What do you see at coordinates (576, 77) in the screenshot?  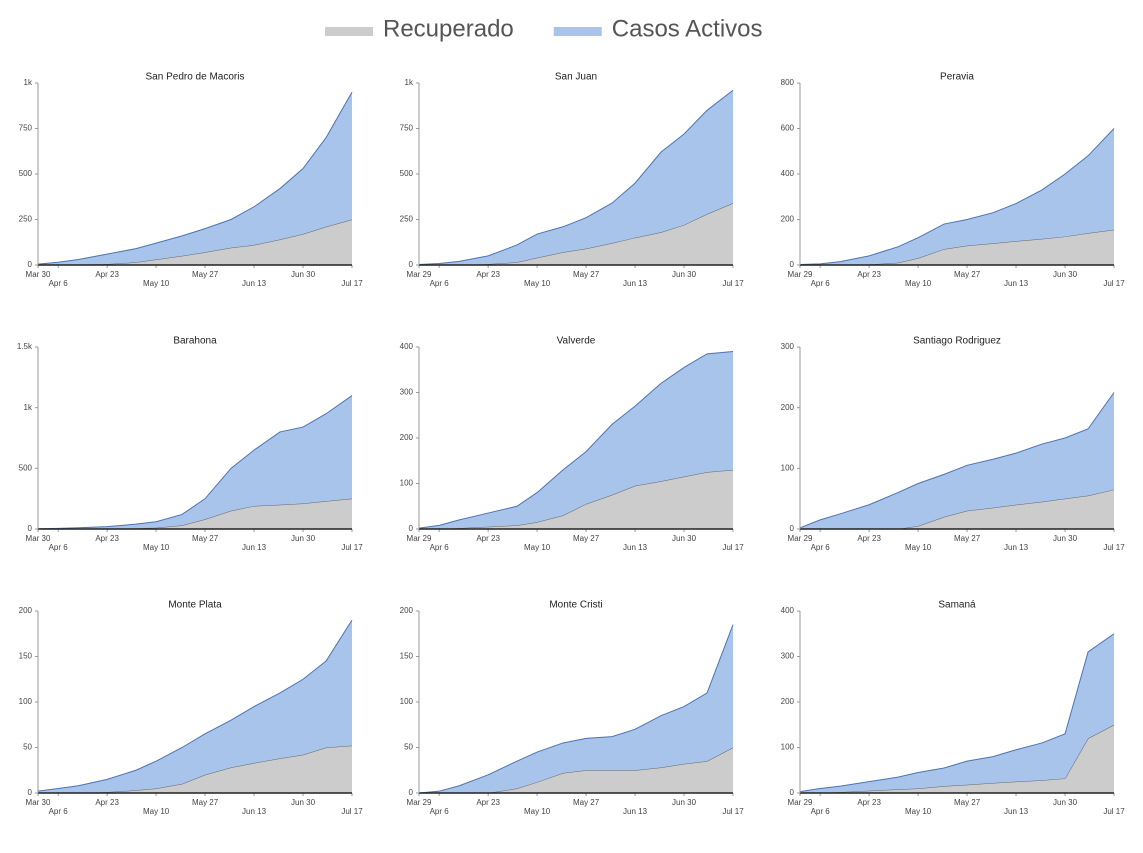 I see `chart-title: San Juan` at bounding box center [576, 77].